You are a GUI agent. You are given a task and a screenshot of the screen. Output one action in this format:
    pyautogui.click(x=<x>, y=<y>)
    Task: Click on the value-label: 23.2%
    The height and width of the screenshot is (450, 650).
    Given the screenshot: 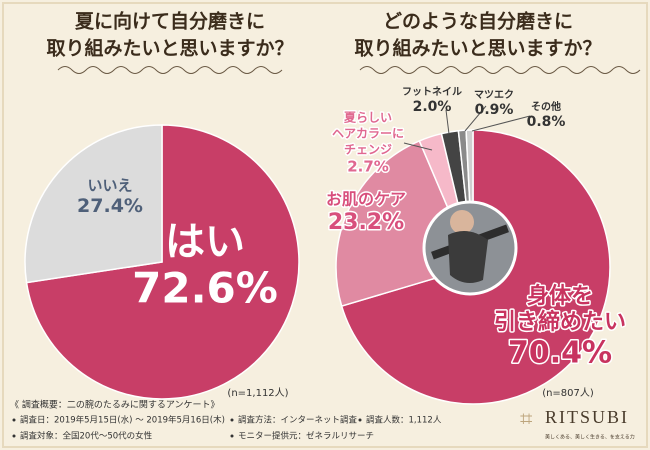 What is the action you would take?
    pyautogui.click(x=366, y=222)
    